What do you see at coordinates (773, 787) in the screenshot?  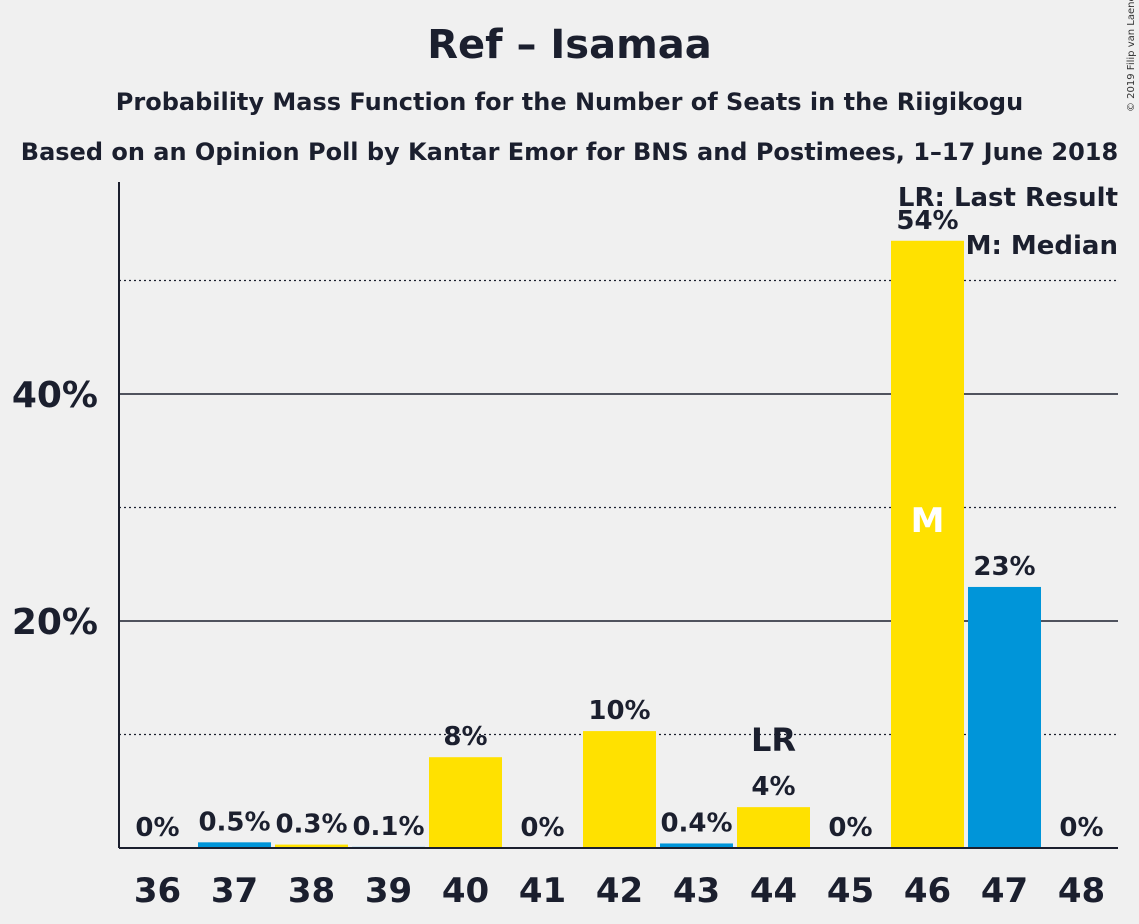 I see `value-label-44: 4%` at bounding box center [773, 787].